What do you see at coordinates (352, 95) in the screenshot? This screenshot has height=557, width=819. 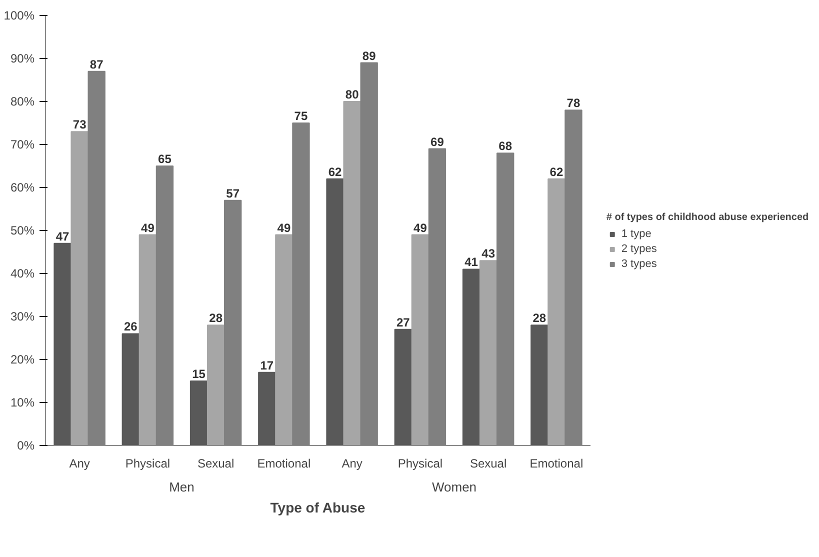 I see `data-label: 80` at bounding box center [352, 95].